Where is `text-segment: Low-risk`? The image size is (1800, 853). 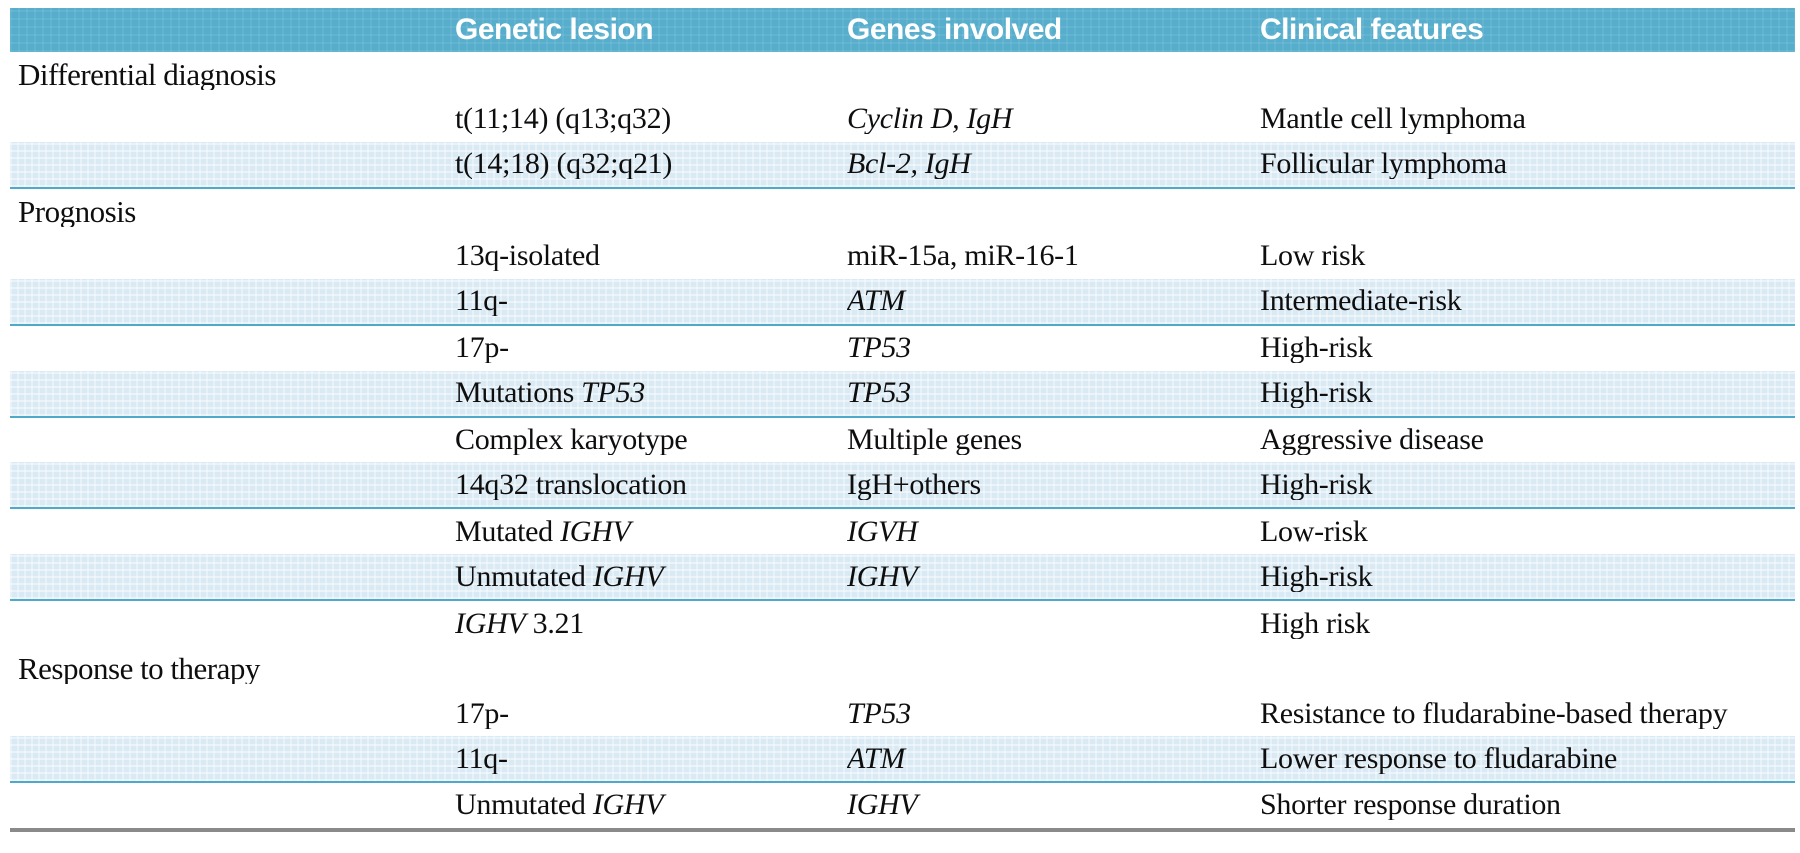 text-segment: Low-risk is located at coordinates (1314, 531).